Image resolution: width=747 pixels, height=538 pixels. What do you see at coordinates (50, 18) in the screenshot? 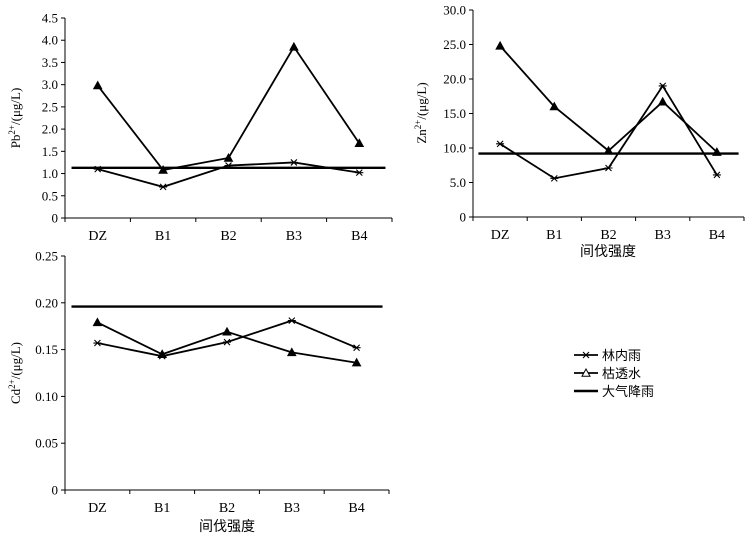
I see `y-tick-label: 4.5` at bounding box center [50, 18].